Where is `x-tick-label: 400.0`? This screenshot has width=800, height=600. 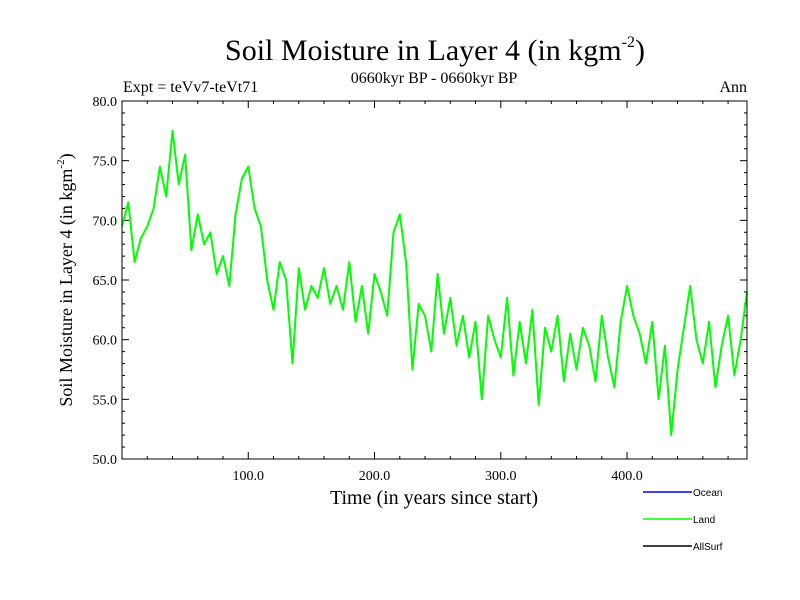
x-tick-label: 400.0 is located at coordinates (627, 476).